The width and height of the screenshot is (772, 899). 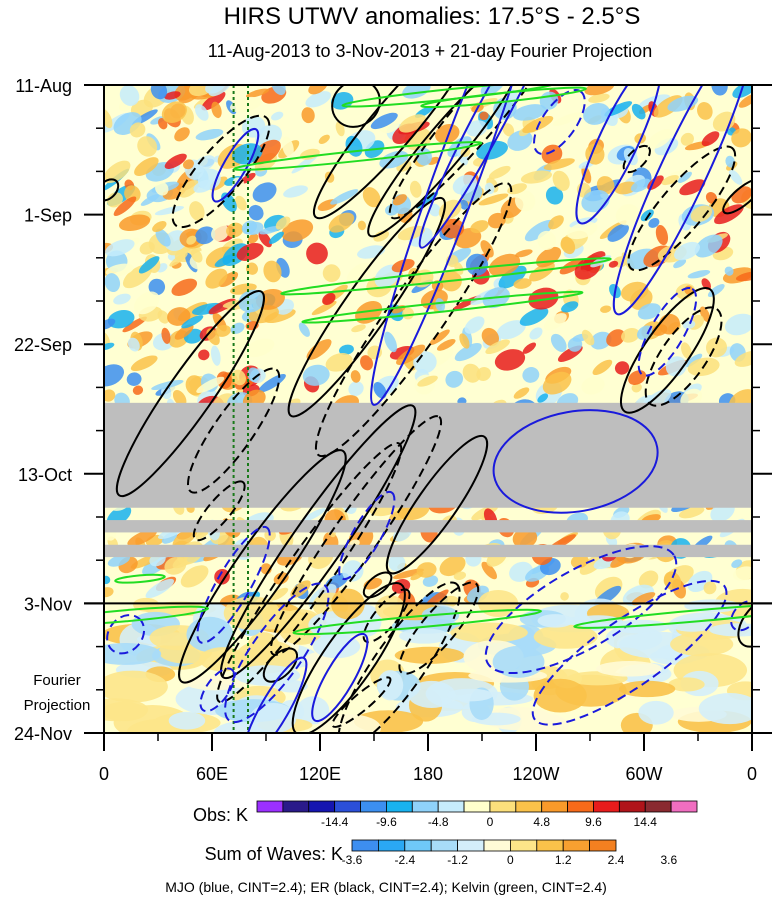 What do you see at coordinates (43, 86) in the screenshot?
I see `y-tick-label: 11-Aug` at bounding box center [43, 86].